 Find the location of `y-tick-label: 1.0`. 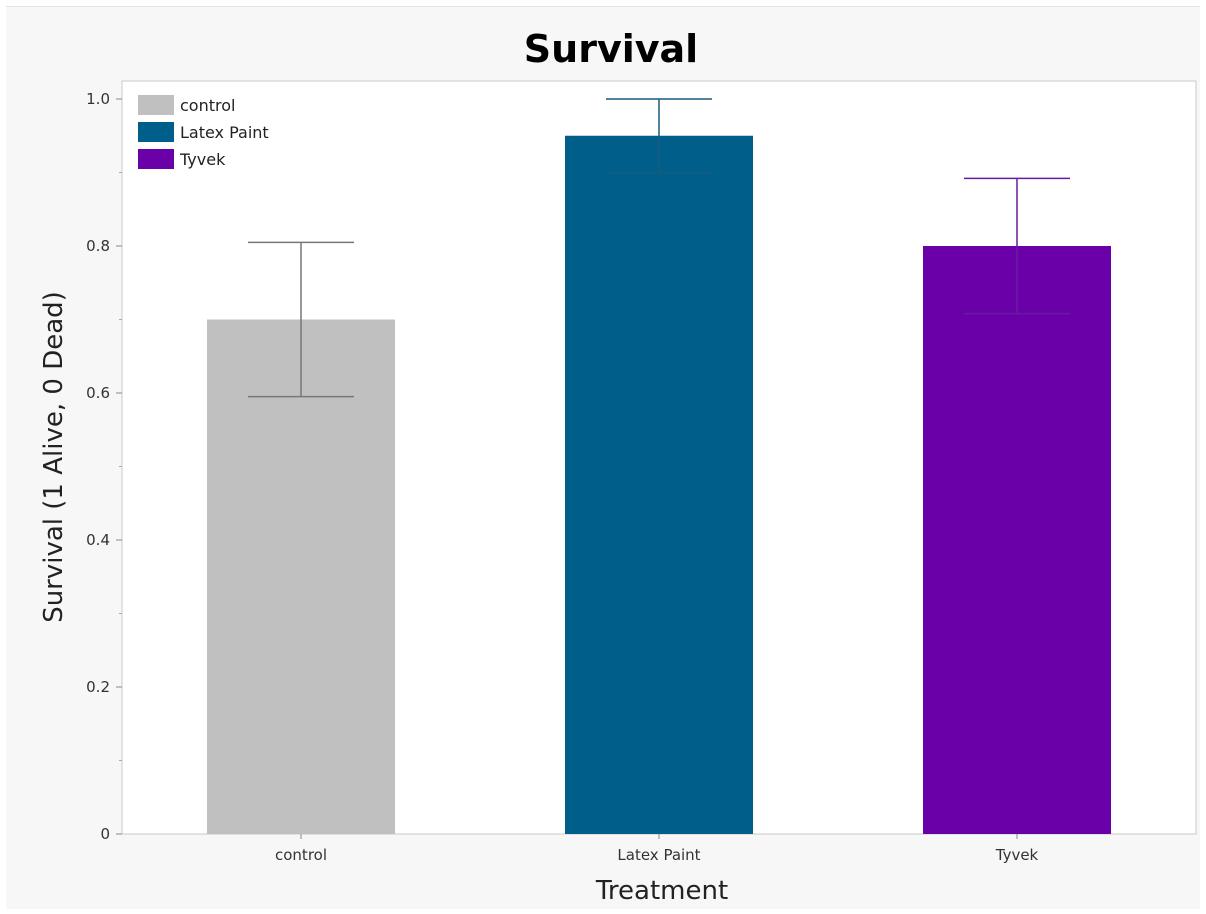

y-tick-label: 1.0 is located at coordinates (98, 99).